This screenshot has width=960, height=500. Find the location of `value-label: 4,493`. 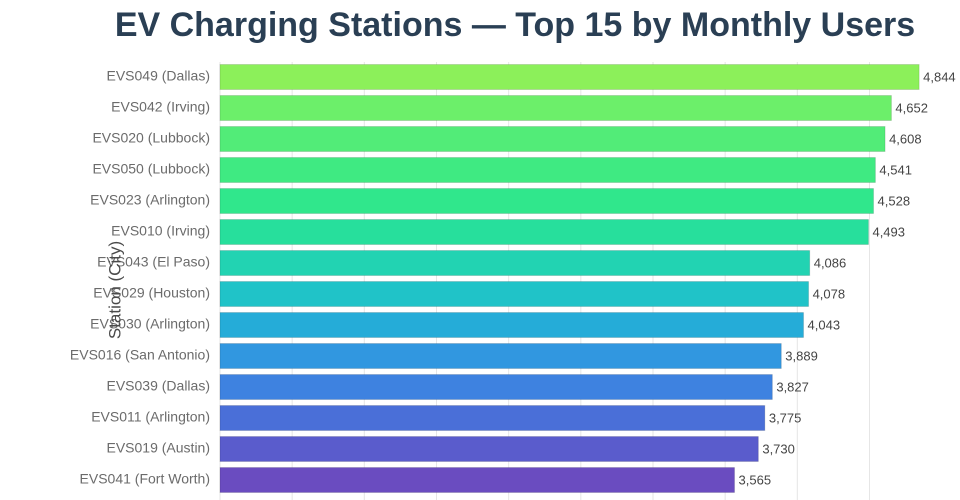

value-label: 4,493 is located at coordinates (888, 231).